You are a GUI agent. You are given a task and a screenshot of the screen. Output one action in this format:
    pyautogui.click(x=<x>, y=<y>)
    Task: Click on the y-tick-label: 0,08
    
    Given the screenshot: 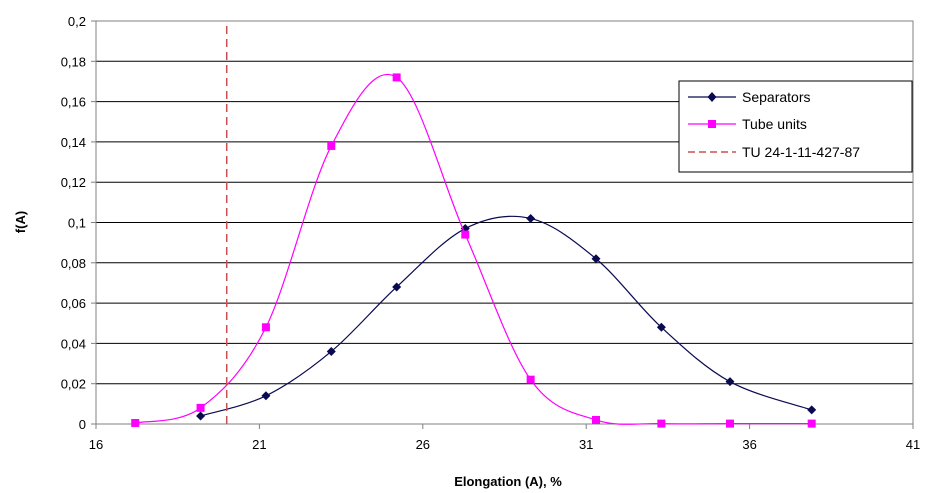 What is the action you would take?
    pyautogui.click(x=73, y=263)
    